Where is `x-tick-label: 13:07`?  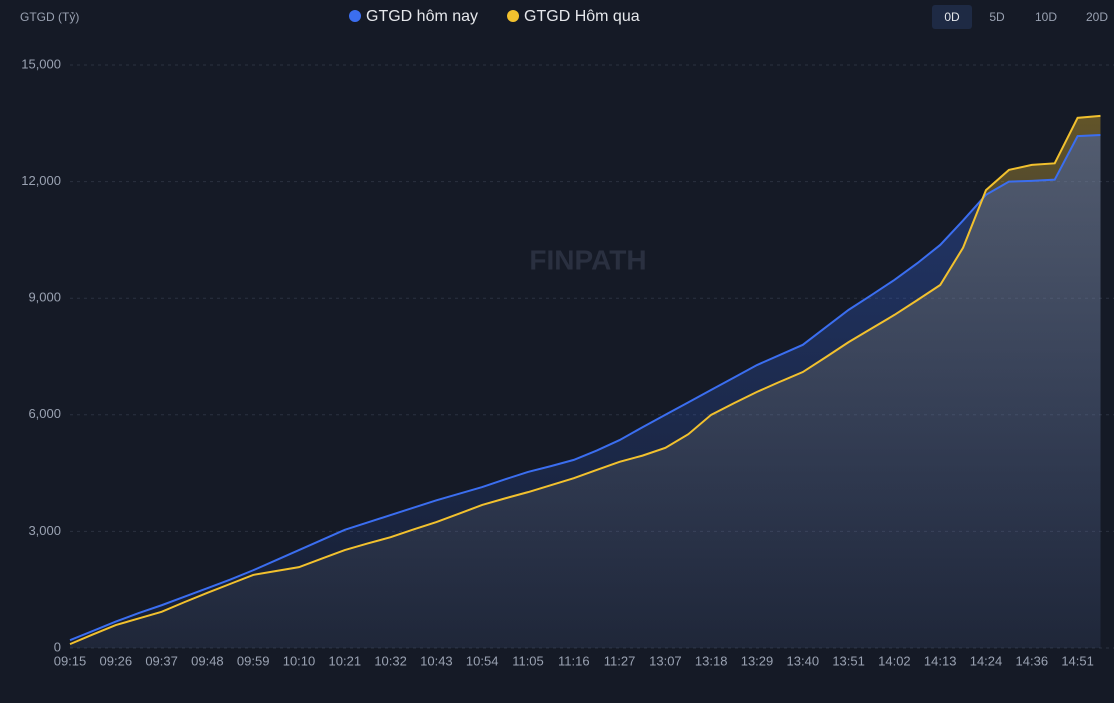
x-tick-label: 13:07 is located at coordinates (665, 660).